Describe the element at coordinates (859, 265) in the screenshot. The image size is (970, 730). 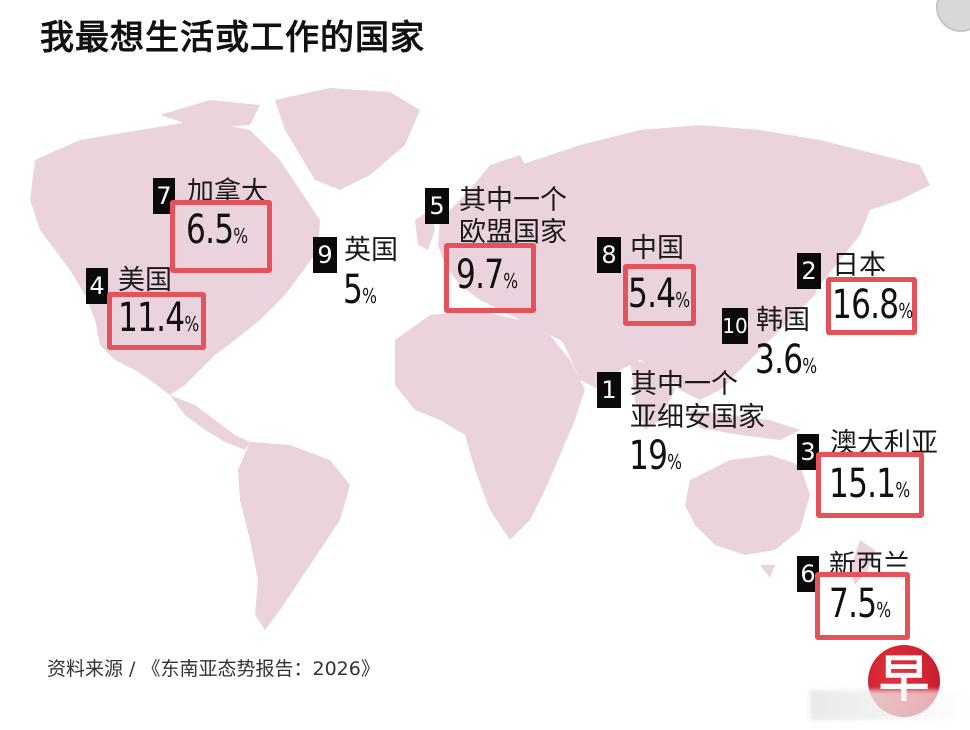
I see `country-name: 日本` at that location.